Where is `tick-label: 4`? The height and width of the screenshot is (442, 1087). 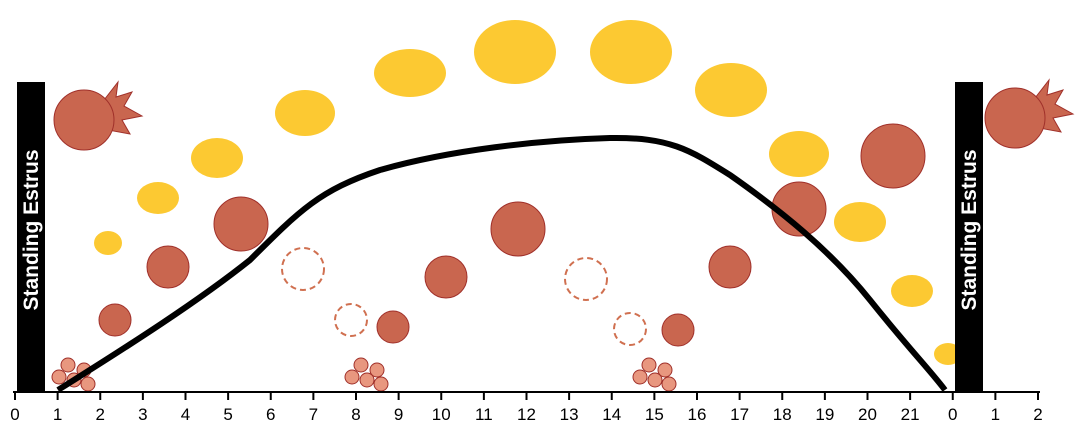 tick-label: 4 is located at coordinates (185, 414).